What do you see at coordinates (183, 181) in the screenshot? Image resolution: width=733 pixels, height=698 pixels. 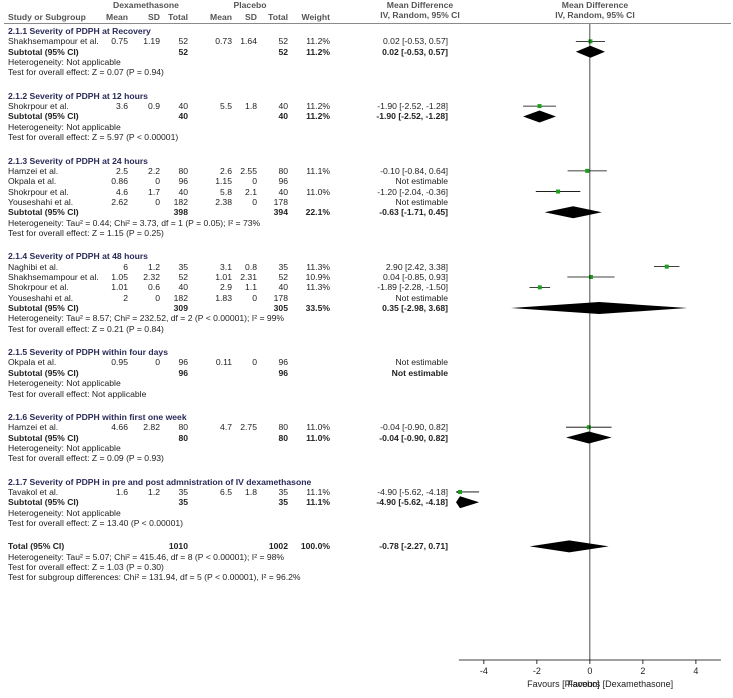 I see `study-total1: 96` at bounding box center [183, 181].